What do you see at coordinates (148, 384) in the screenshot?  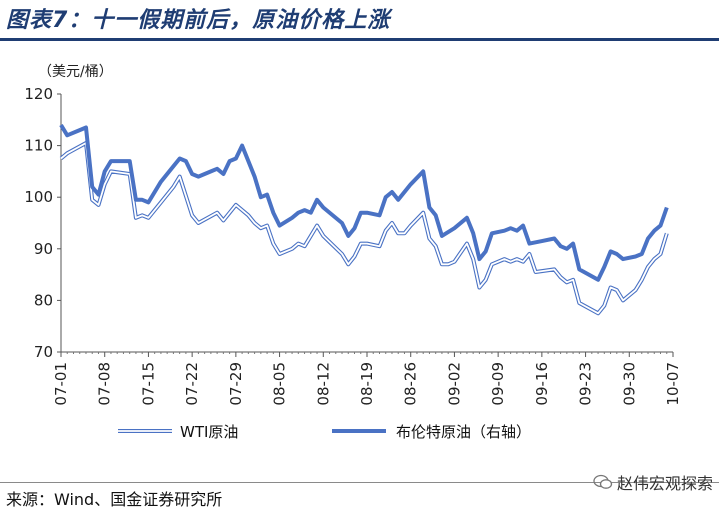 I see `x-tick-label: 07-15` at bounding box center [148, 384].